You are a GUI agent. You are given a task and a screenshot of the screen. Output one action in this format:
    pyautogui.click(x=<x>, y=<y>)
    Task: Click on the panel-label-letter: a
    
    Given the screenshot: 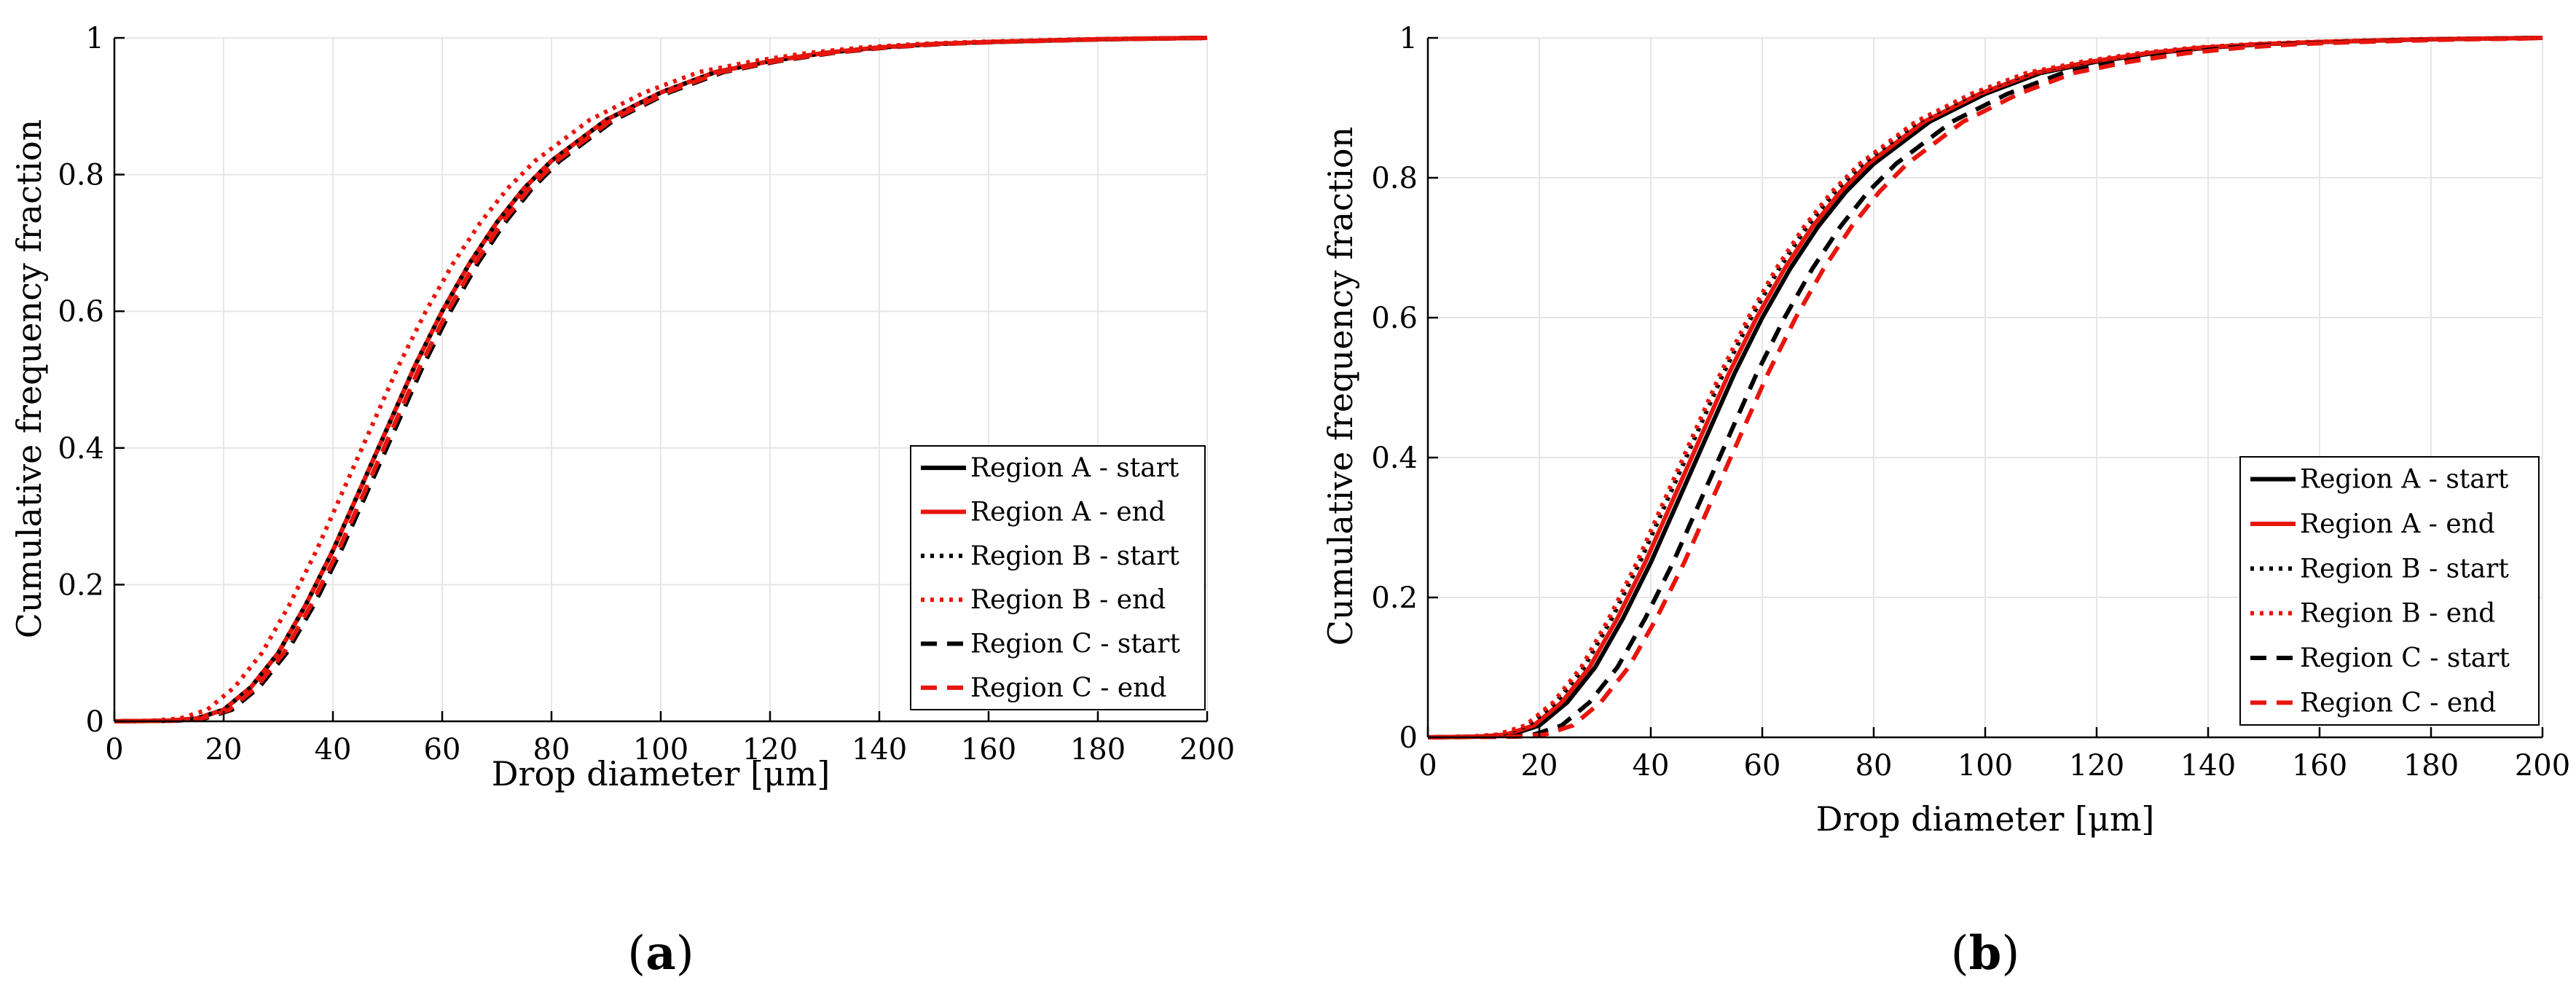 What is the action you would take?
    pyautogui.click(x=660, y=953)
    